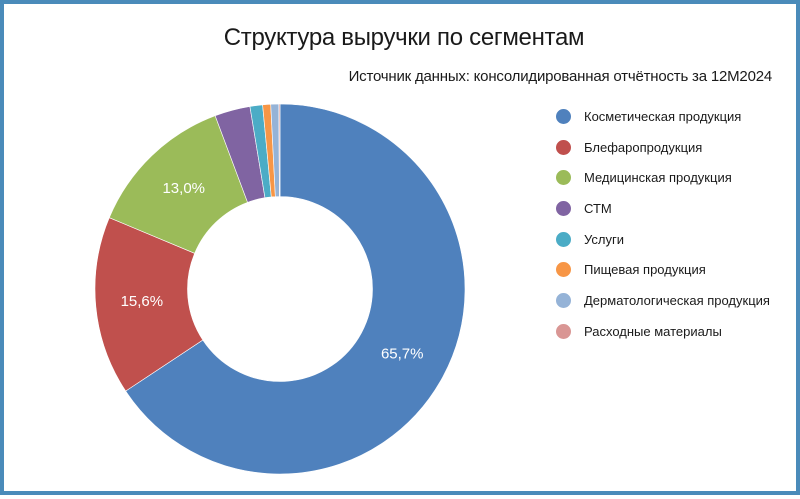 Image resolution: width=800 pixels, height=499 pixels. I want to click on legend-item-food: Пищевая продукция, so click(663, 269).